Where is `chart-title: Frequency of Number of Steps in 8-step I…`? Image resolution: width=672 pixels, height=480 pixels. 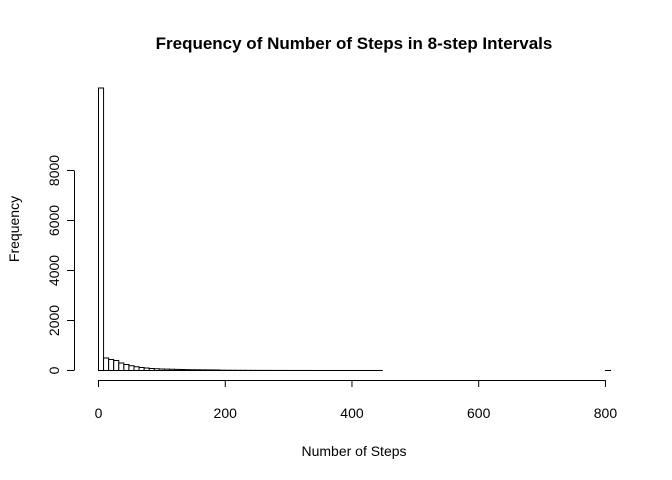
chart-title: Frequency of Number of Steps in 8-step I… is located at coordinates (354, 43).